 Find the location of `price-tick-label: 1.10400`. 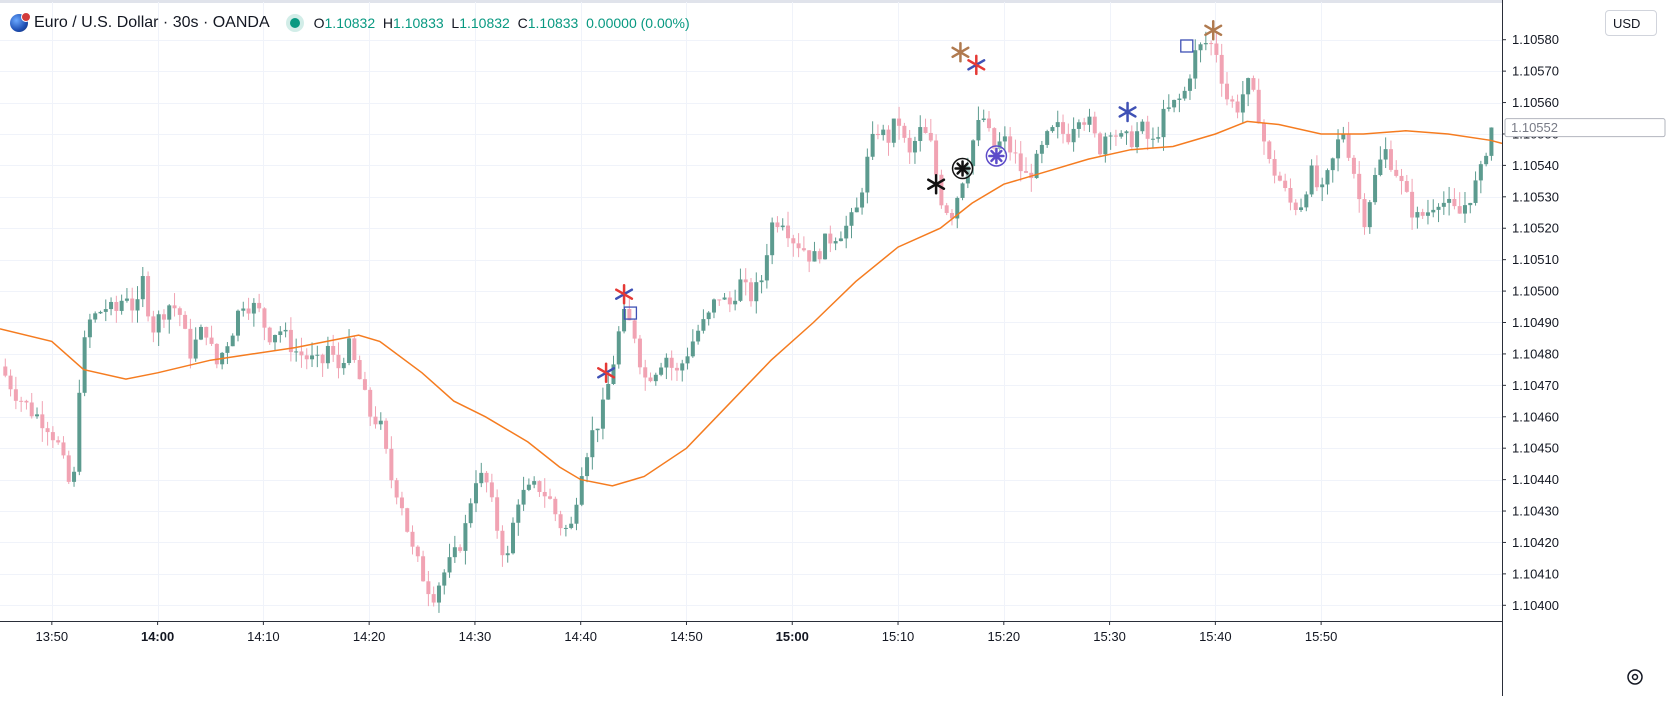

price-tick-label: 1.10400 is located at coordinates (1535, 605).